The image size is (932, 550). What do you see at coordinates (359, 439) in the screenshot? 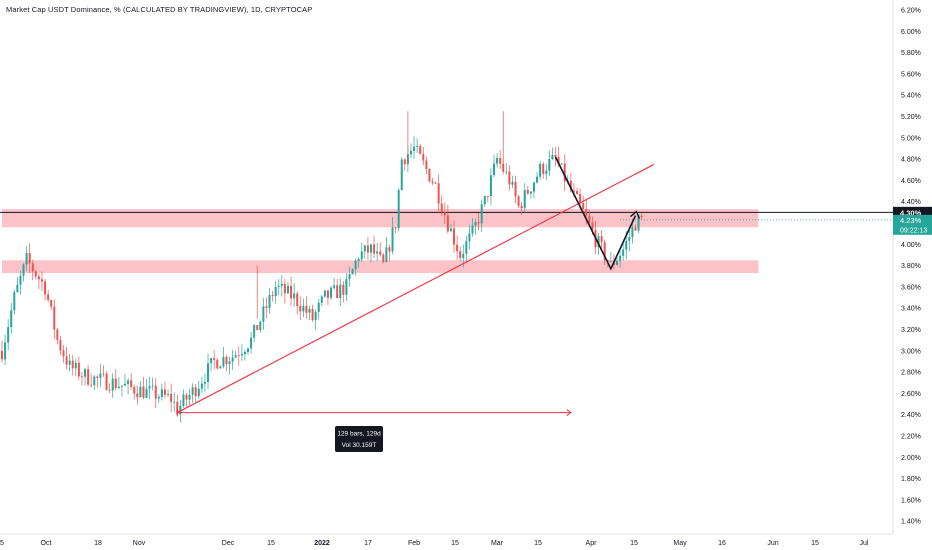
I see `measure-label-box` at bounding box center [359, 439].